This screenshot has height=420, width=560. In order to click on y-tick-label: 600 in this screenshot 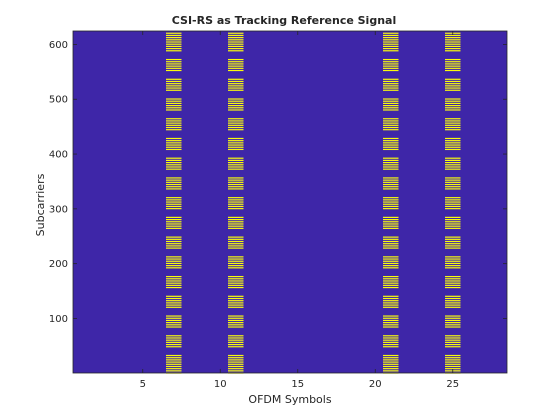, I will do `click(58, 45)`.